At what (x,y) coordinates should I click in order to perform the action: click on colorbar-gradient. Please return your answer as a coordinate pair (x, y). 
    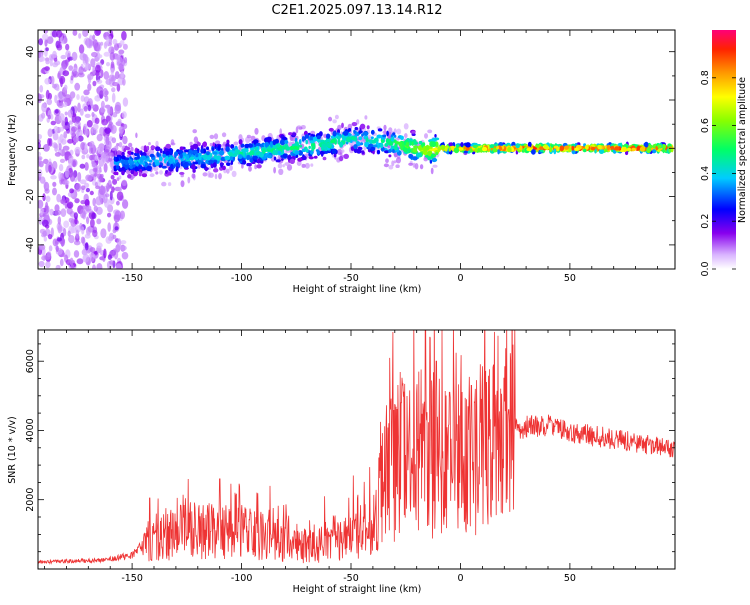
    Looking at the image, I should click on (724, 149).